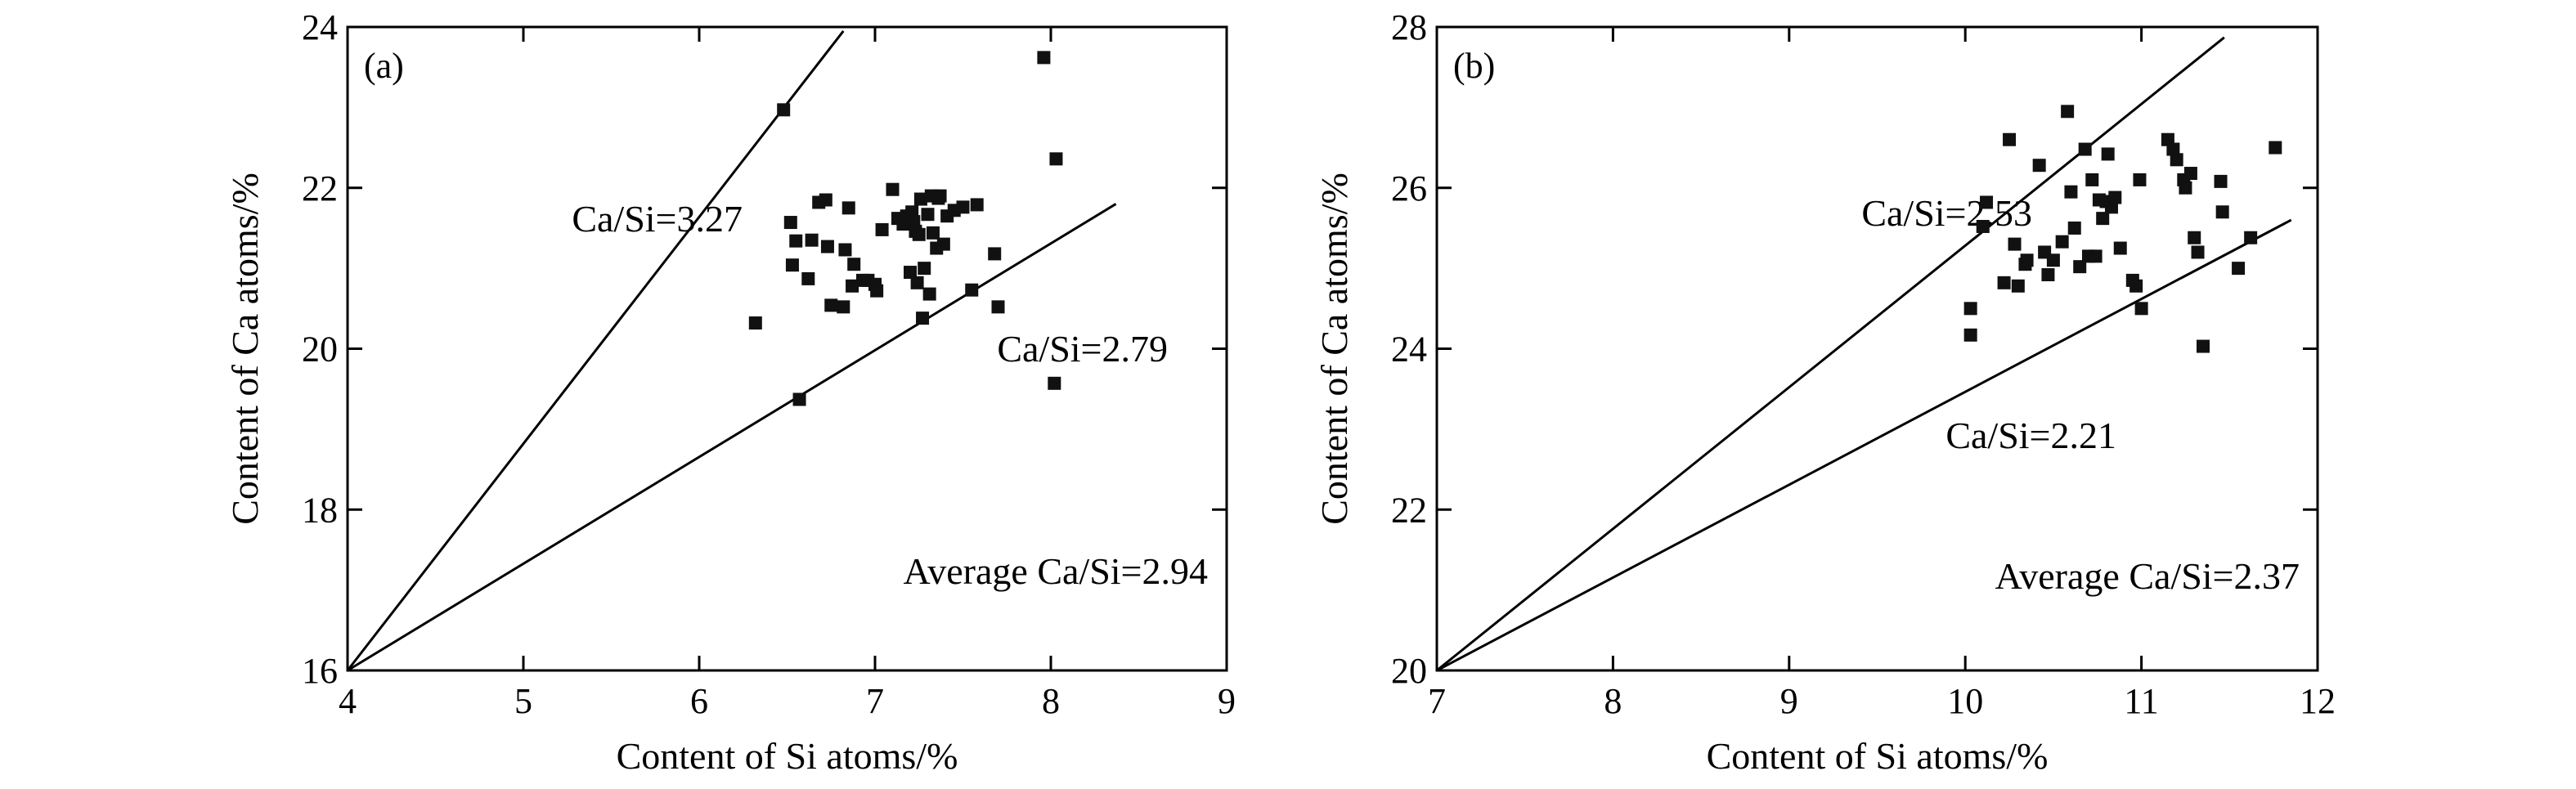 The width and height of the screenshot is (2576, 789). I want to click on x-tick-label: 4, so click(348, 701).